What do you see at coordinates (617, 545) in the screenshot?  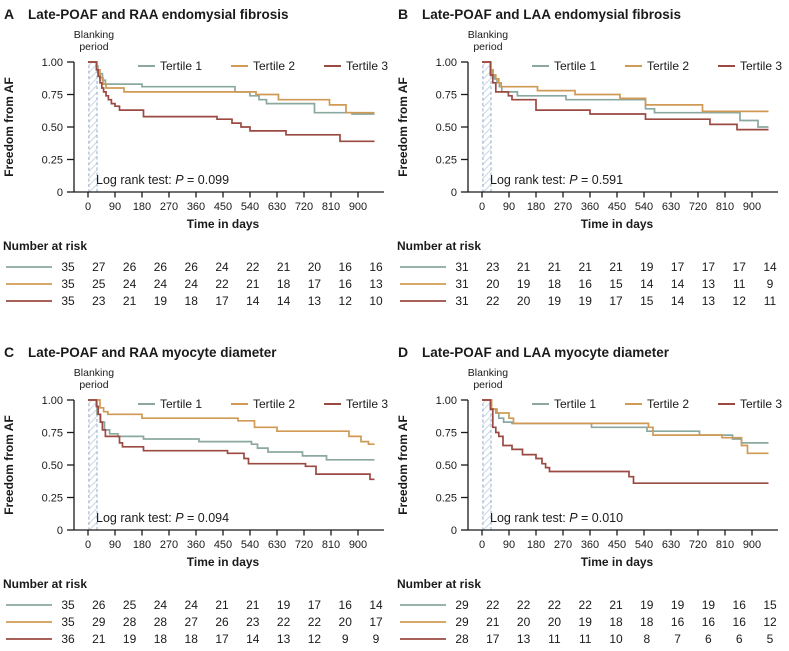 I see `svg-text: 450` at bounding box center [617, 545].